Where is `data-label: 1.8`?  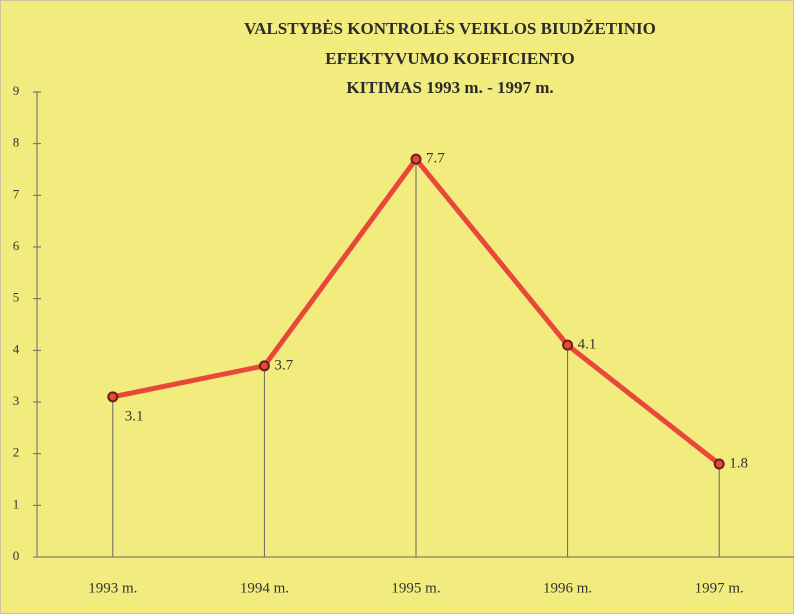 data-label: 1.8 is located at coordinates (738, 463).